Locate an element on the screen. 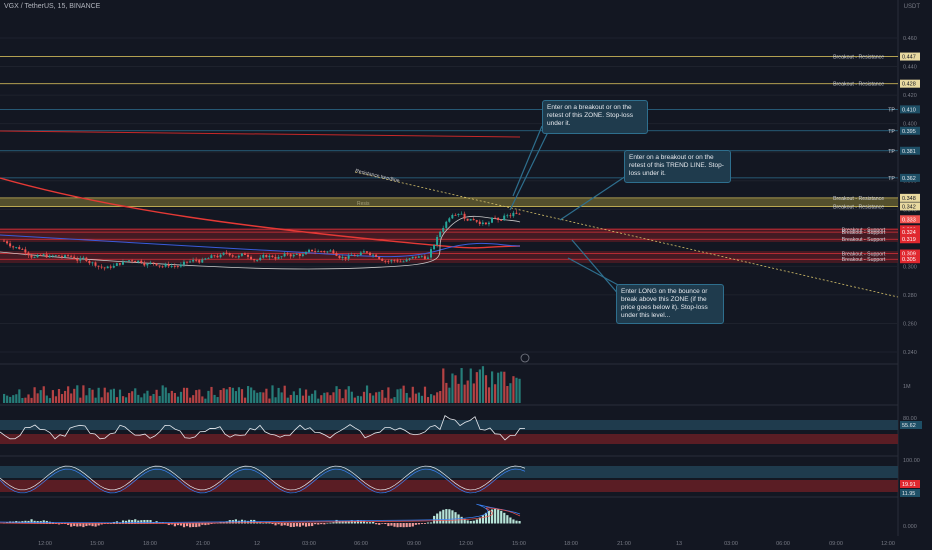 The width and height of the screenshot is (932, 550). stoch-d-value: 11.95 is located at coordinates (908, 494).